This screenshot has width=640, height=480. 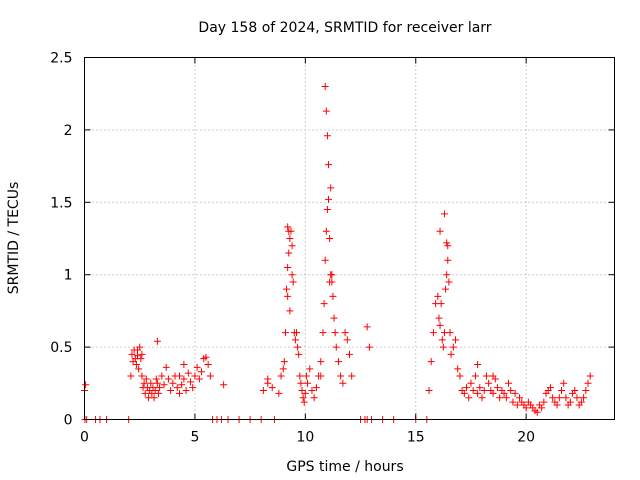 What do you see at coordinates (14, 238) in the screenshot?
I see `y-axis-label: SRMTID / TECUs` at bounding box center [14, 238].